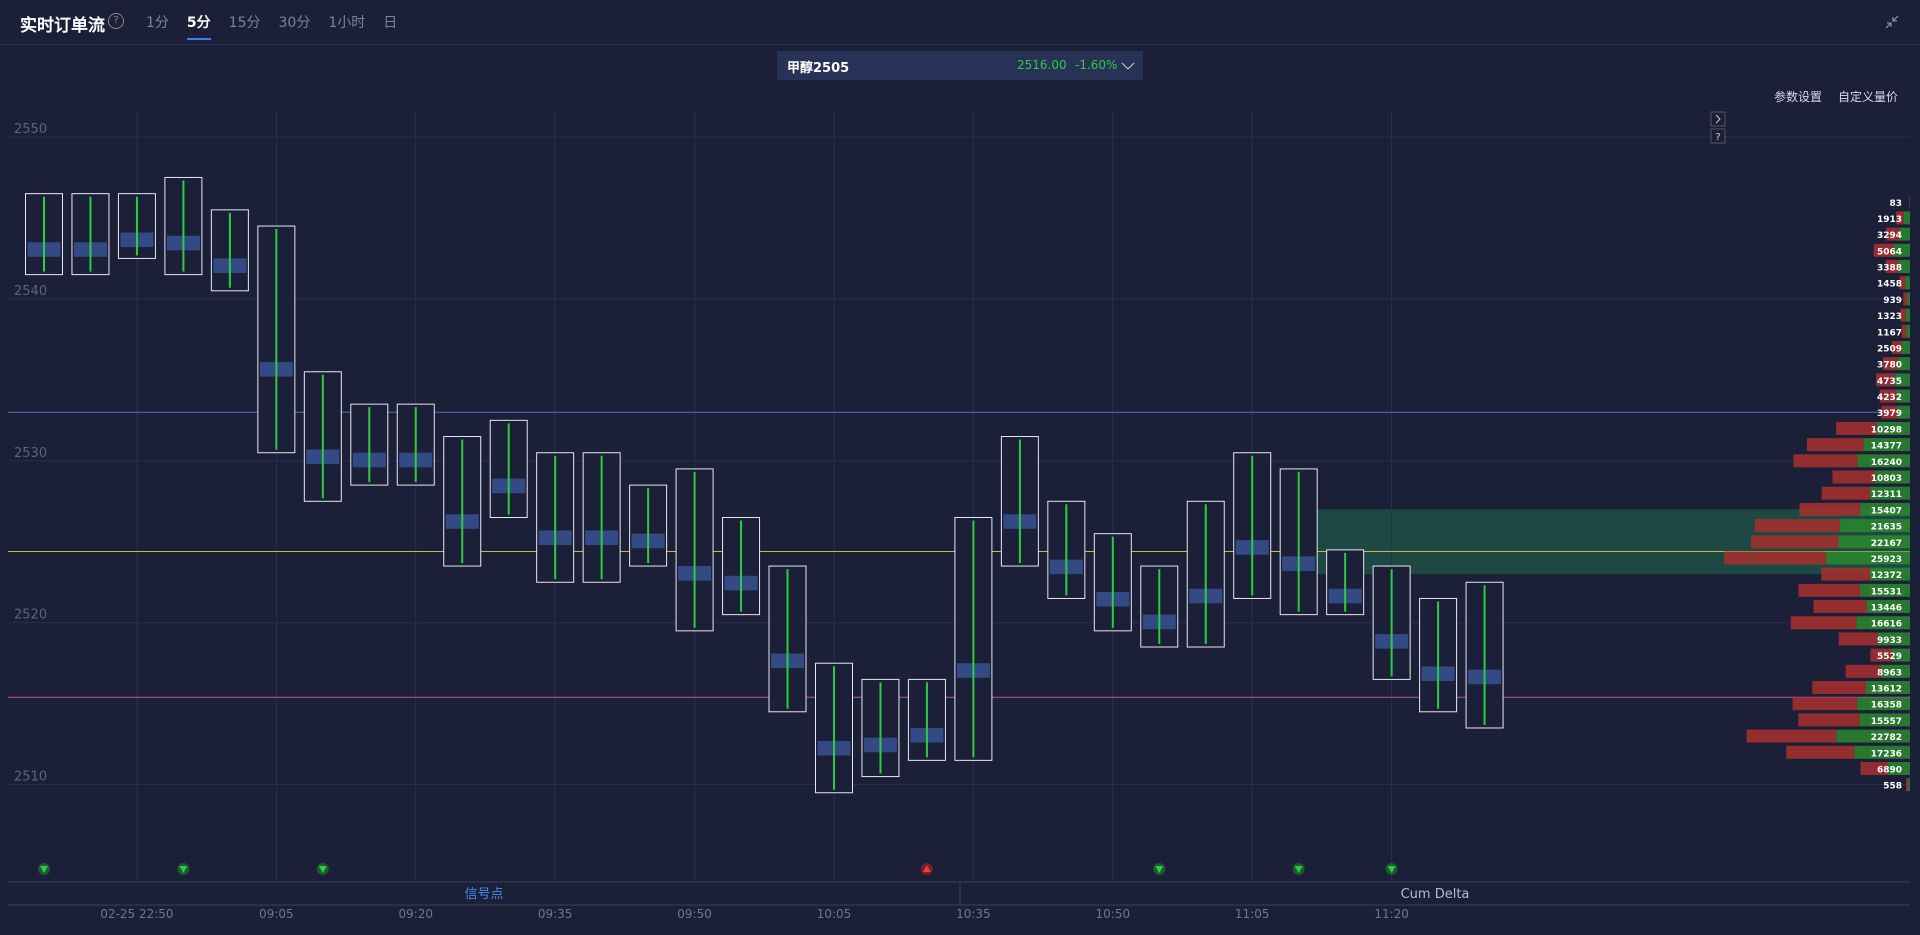  Describe the element at coordinates (1886, 511) in the screenshot. I see `profile-value-label: 15407` at that location.